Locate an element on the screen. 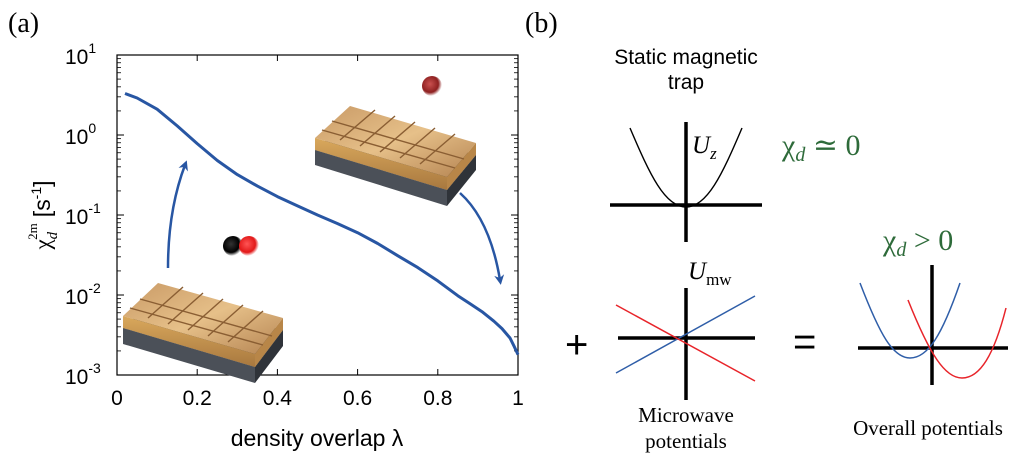 The image size is (1033, 463). x-tick-label: 0.6 is located at coordinates (357, 398).